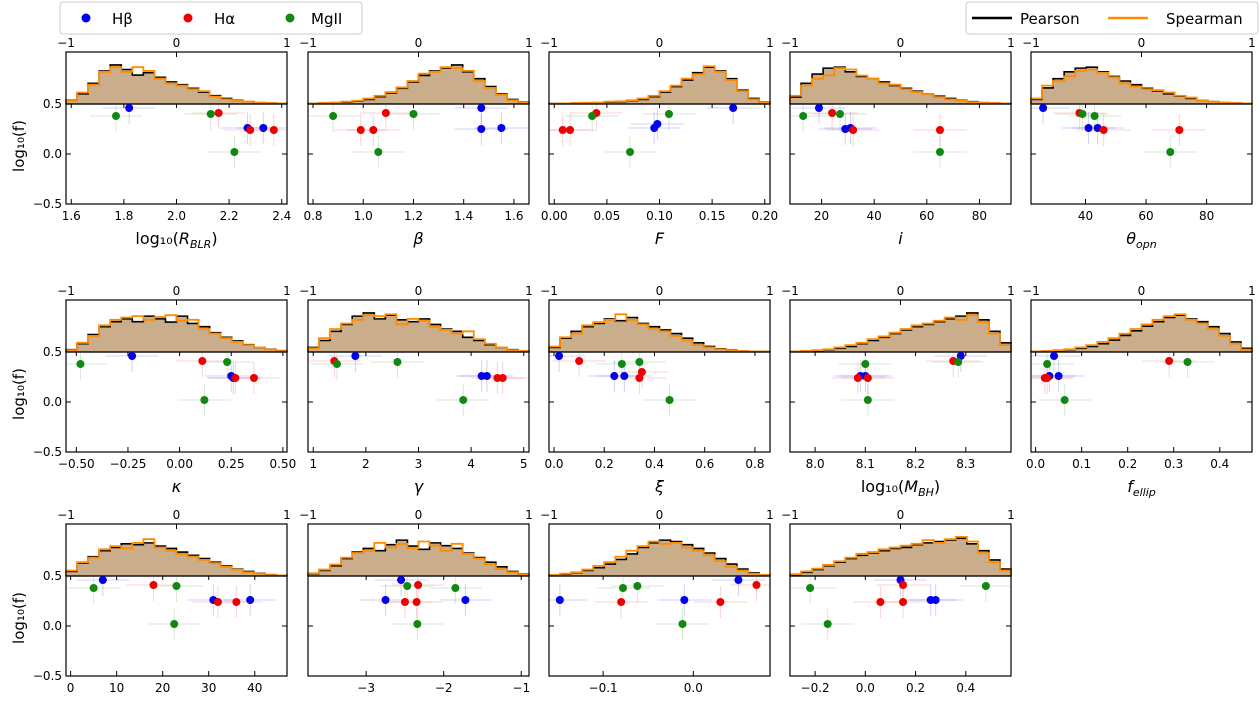 The height and width of the screenshot is (703, 1260). Describe the element at coordinates (821, 216) in the screenshot. I see `x-tick-label: 20` at that location.